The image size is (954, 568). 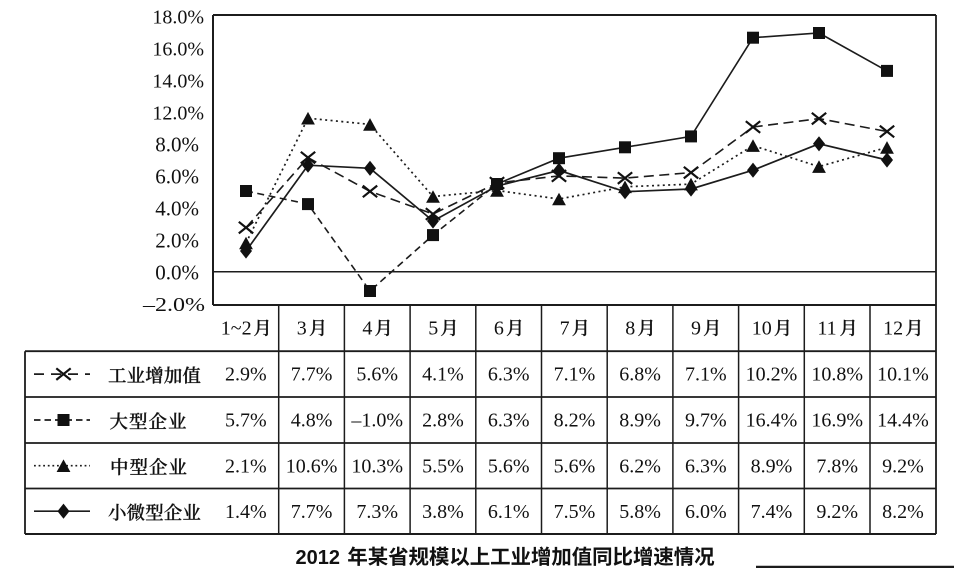 What do you see at coordinates (312, 466) in the screenshot?
I see `svg-text: 10.6%` at bounding box center [312, 466].